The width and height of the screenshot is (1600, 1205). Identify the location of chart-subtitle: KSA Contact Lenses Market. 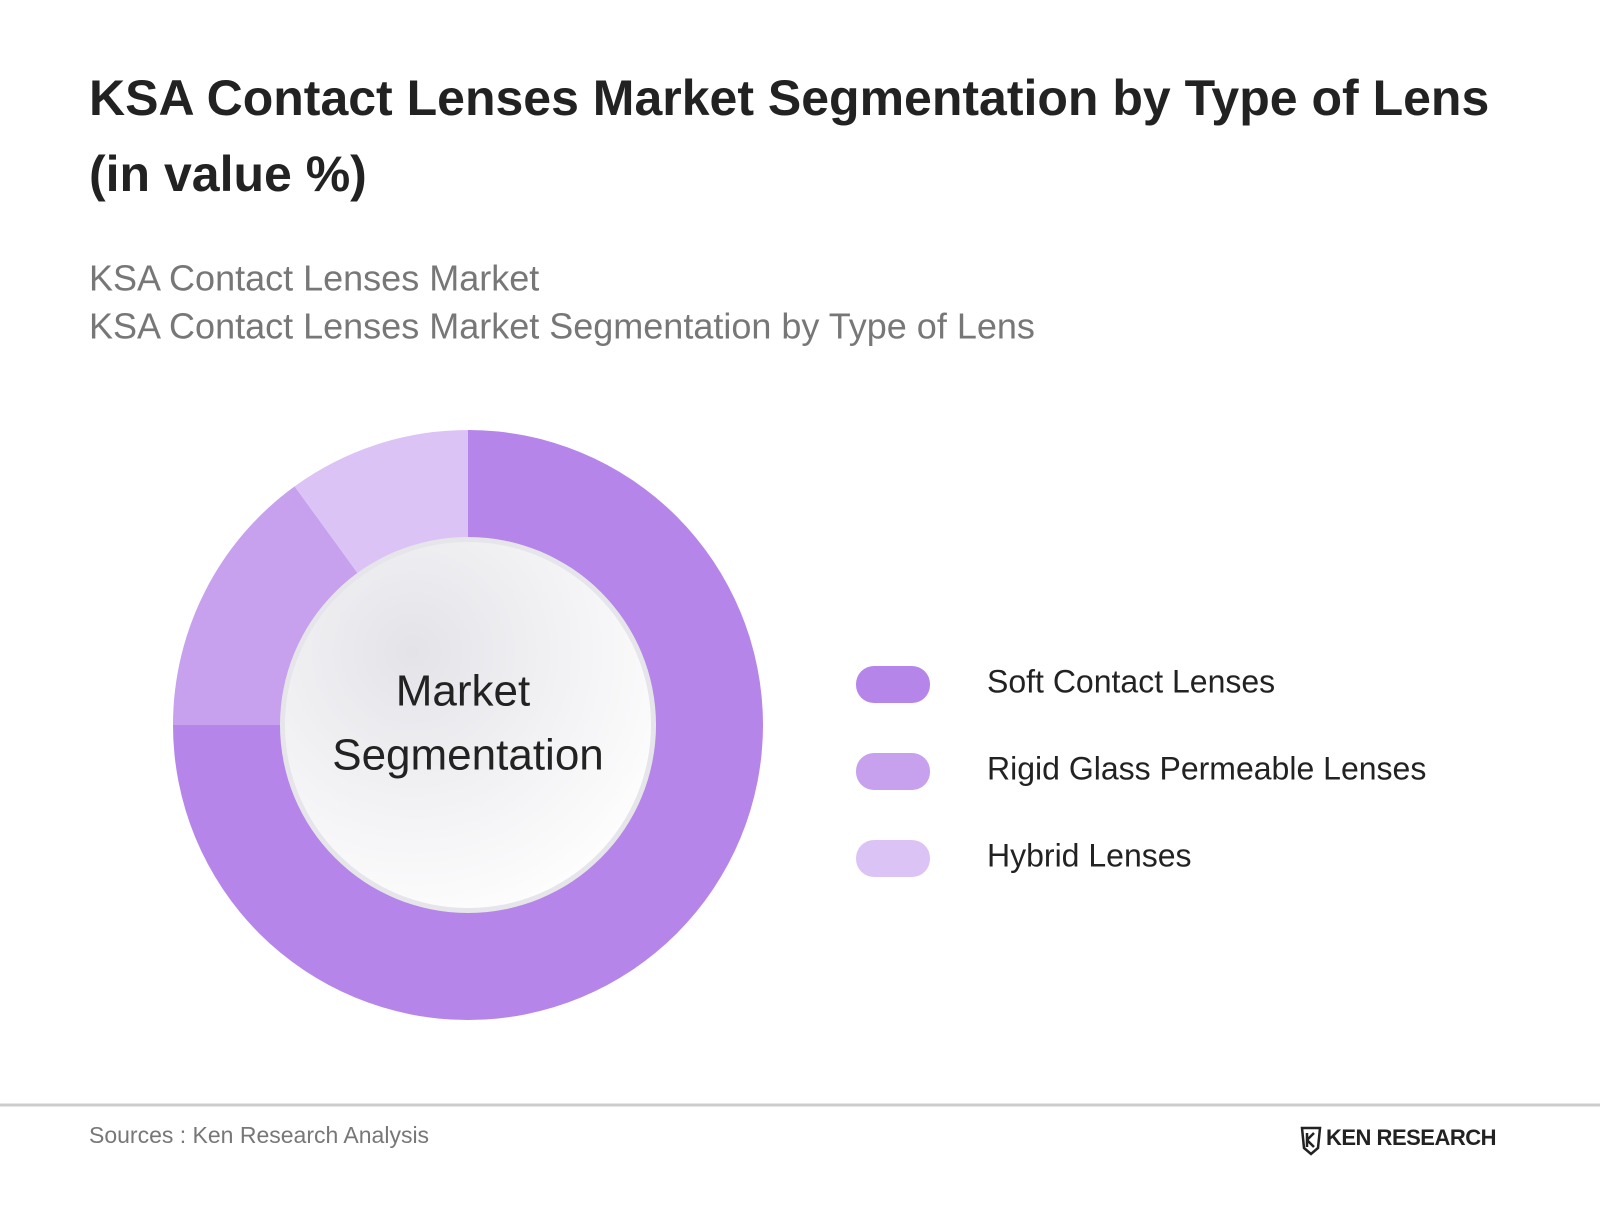
(314, 278).